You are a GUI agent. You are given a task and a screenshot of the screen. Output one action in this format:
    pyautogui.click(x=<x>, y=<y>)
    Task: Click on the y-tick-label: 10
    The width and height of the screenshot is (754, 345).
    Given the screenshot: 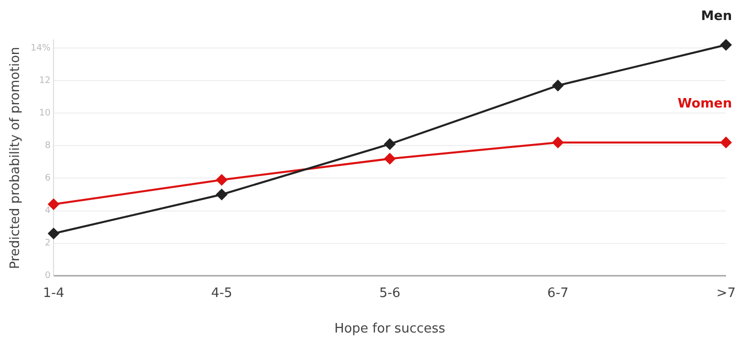 What is the action you would take?
    pyautogui.click(x=45, y=113)
    